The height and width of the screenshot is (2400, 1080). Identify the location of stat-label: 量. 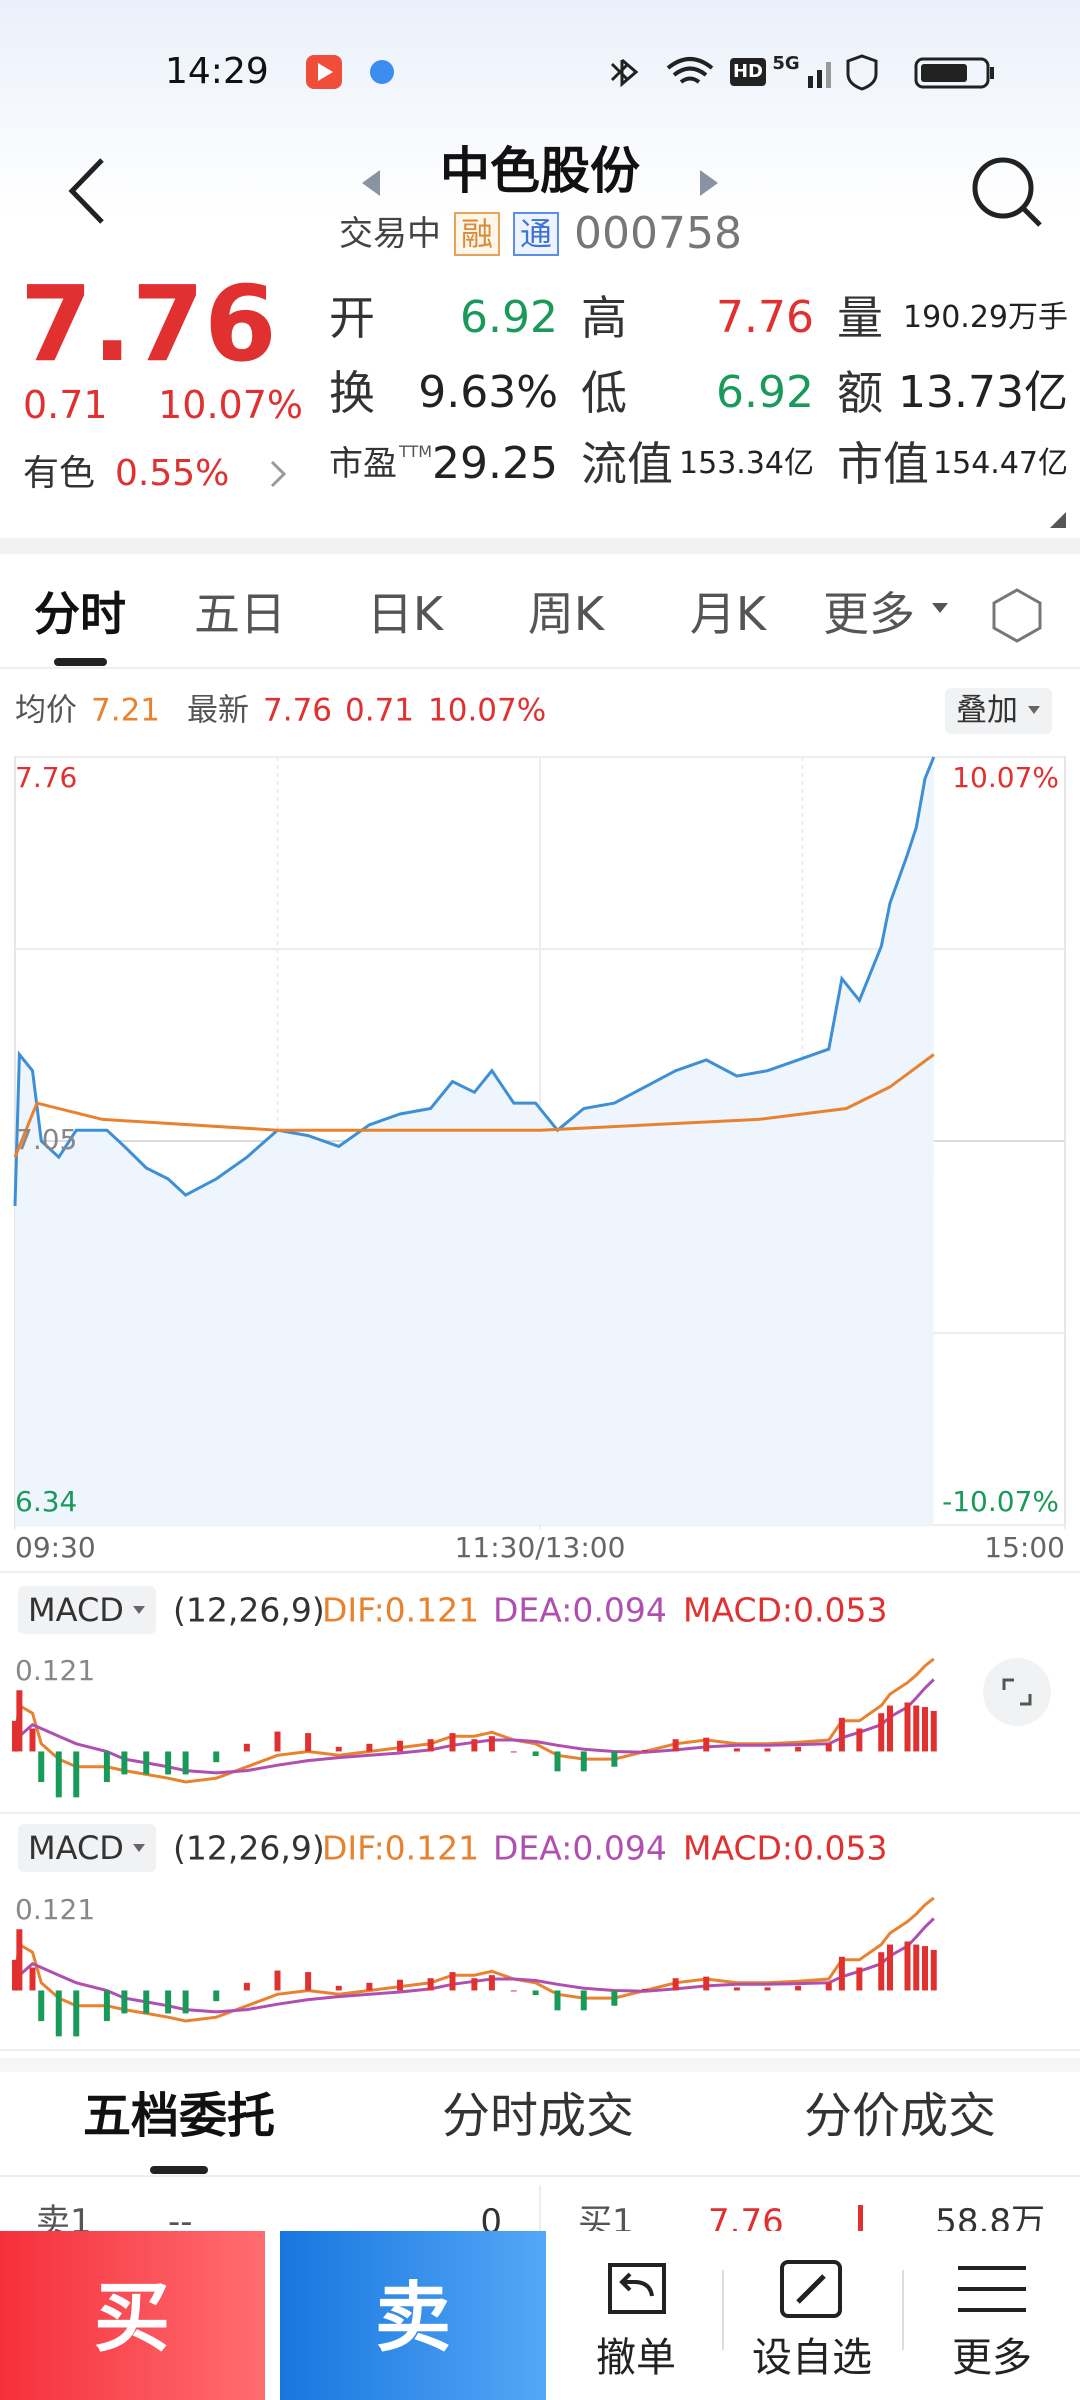
(860, 318).